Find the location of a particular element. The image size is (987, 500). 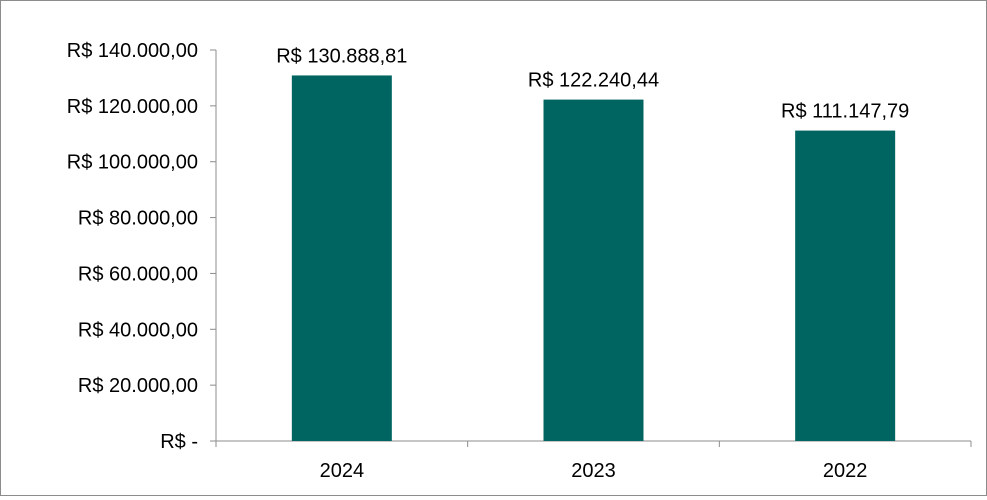

x-tick-label-2022: 2022 is located at coordinates (845, 471).